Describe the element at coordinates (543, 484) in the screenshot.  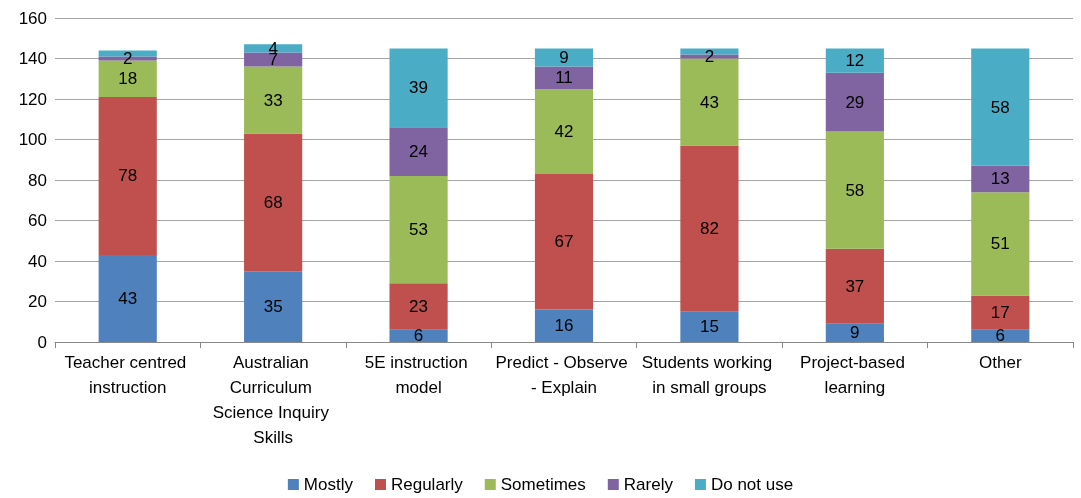
I see `legend-label: Sometimes` at that location.